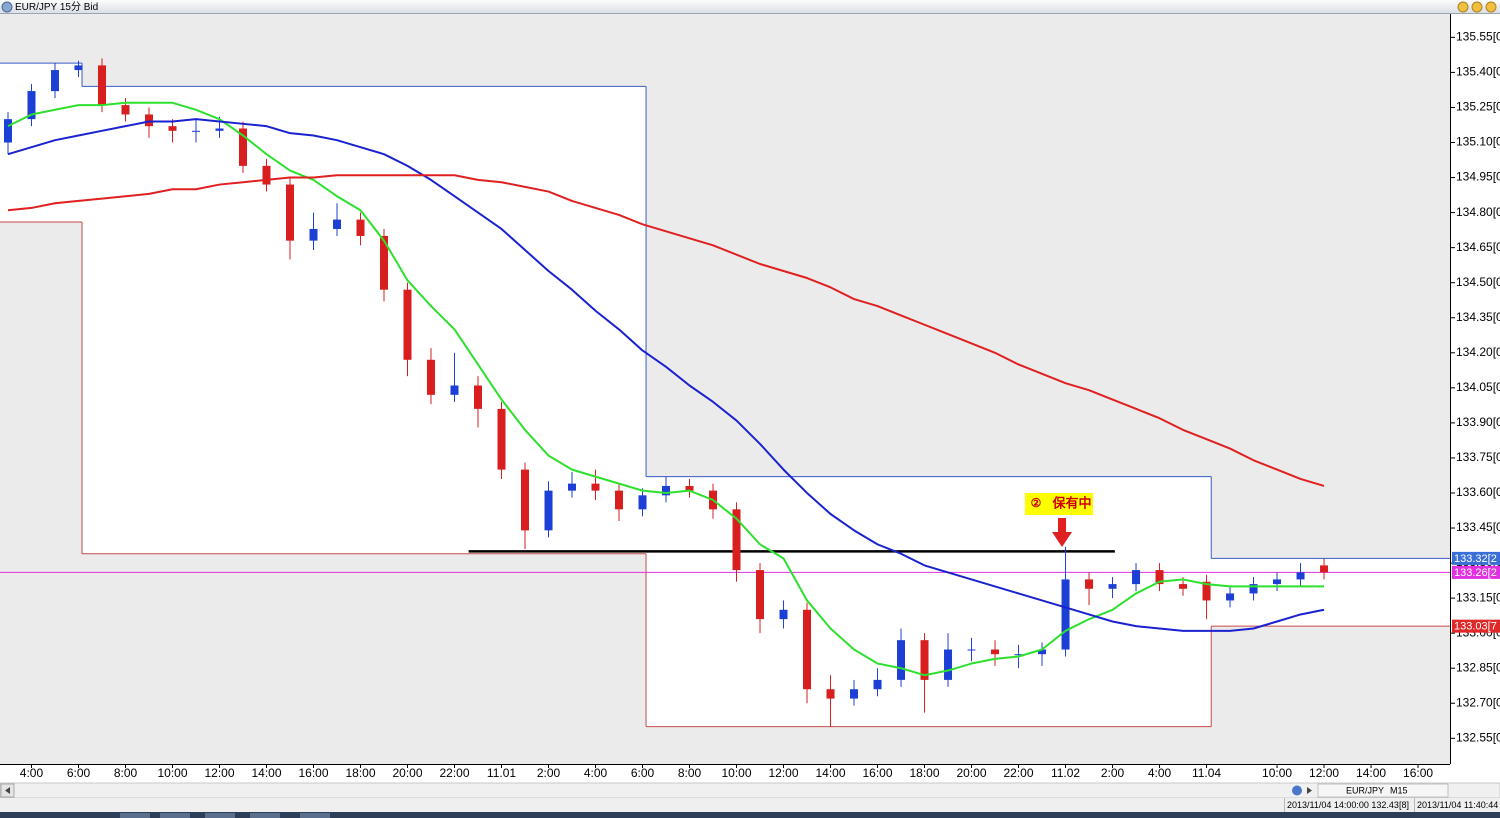 The width and height of the screenshot is (1500, 818). Describe the element at coordinates (750, 815) in the screenshot. I see `taskbar` at that location.